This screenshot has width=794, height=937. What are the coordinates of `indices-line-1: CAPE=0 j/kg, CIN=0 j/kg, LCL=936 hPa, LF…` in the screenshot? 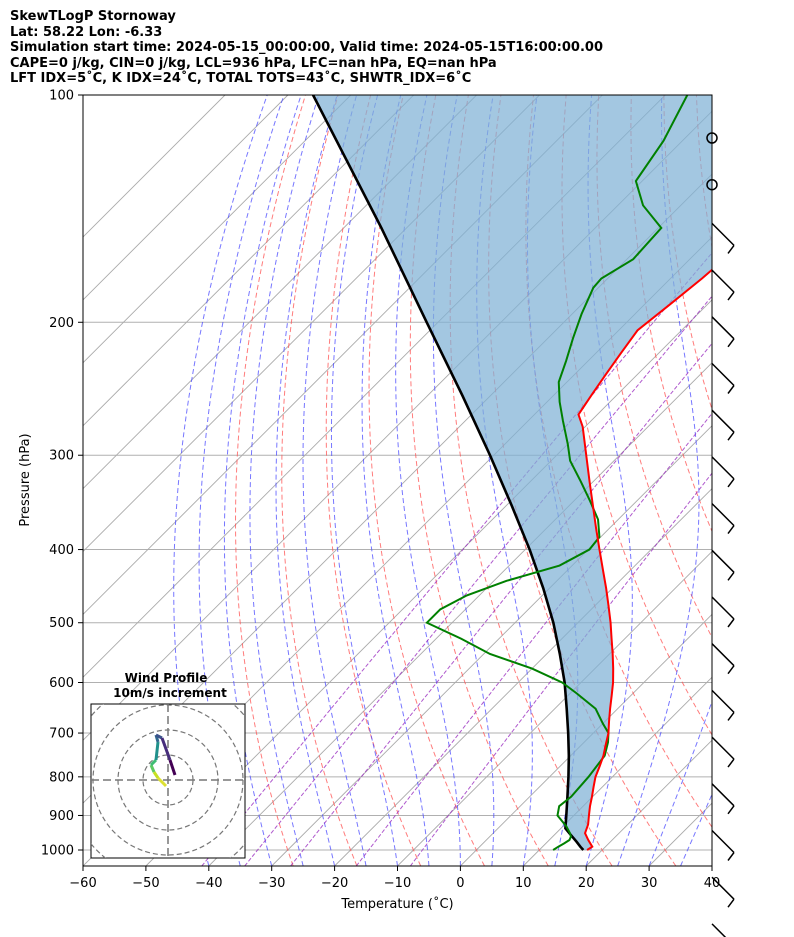 It's located at (253, 63).